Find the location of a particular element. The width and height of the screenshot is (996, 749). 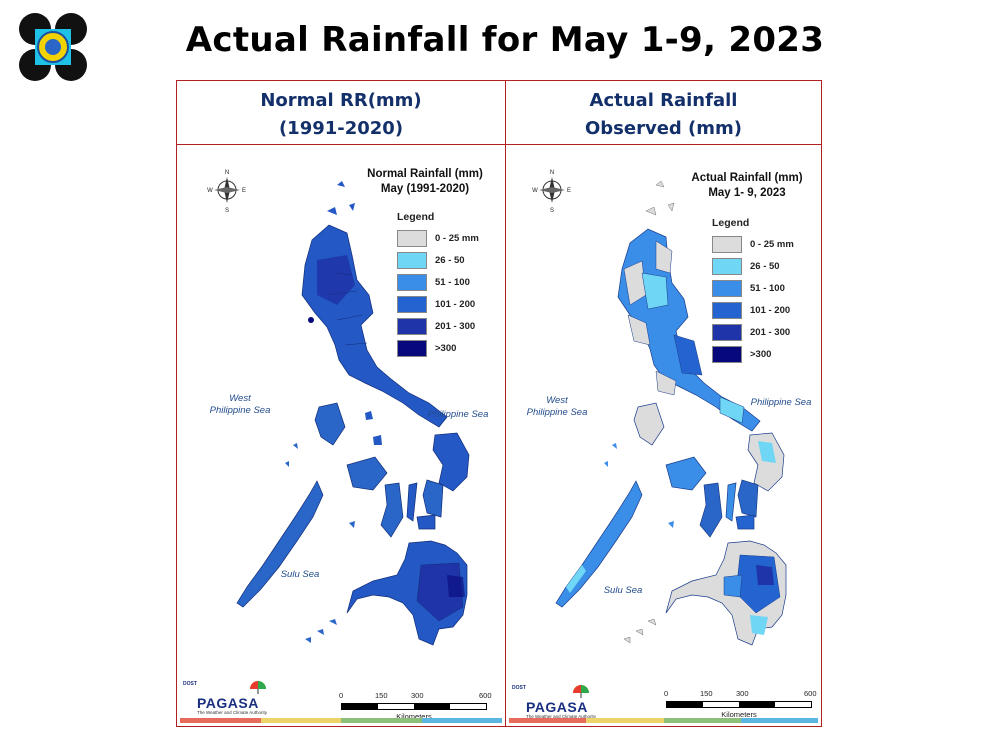

actual-header-line1: Actual Rainfall is located at coordinates (663, 100).